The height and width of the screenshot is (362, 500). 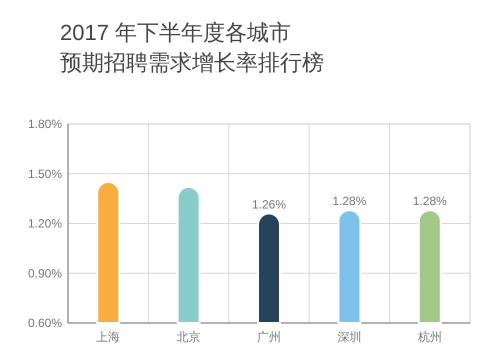 I want to click on x-tick-label: 深圳, so click(x=349, y=337).